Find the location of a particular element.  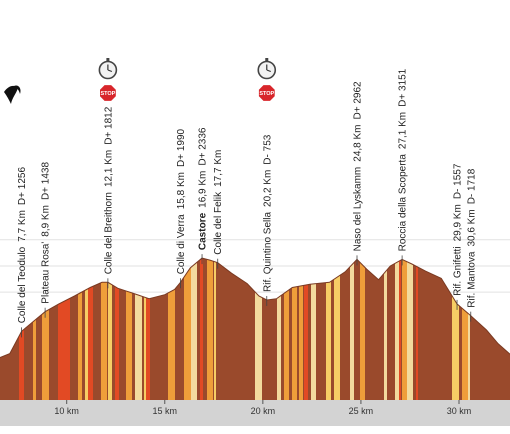

waypoint-distance: 17,7 Km is located at coordinates (218, 168).